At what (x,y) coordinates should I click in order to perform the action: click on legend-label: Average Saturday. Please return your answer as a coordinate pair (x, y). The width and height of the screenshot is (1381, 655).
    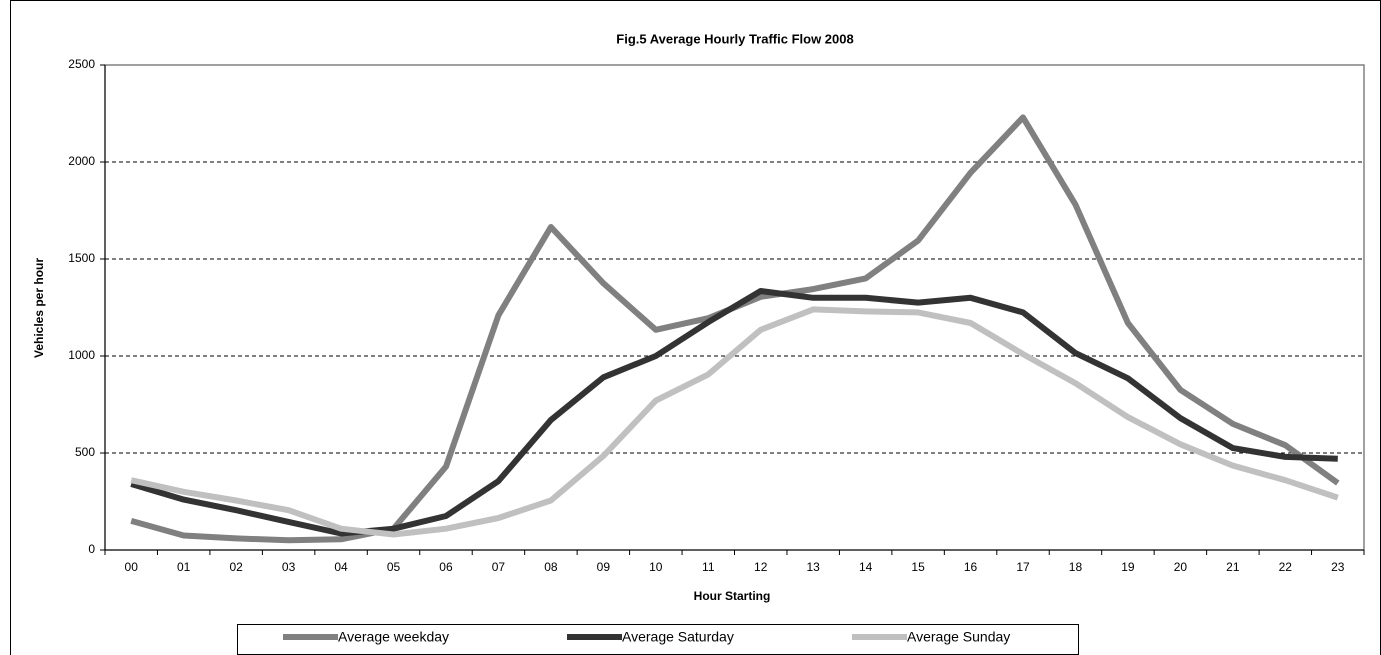
    Looking at the image, I should click on (678, 637).